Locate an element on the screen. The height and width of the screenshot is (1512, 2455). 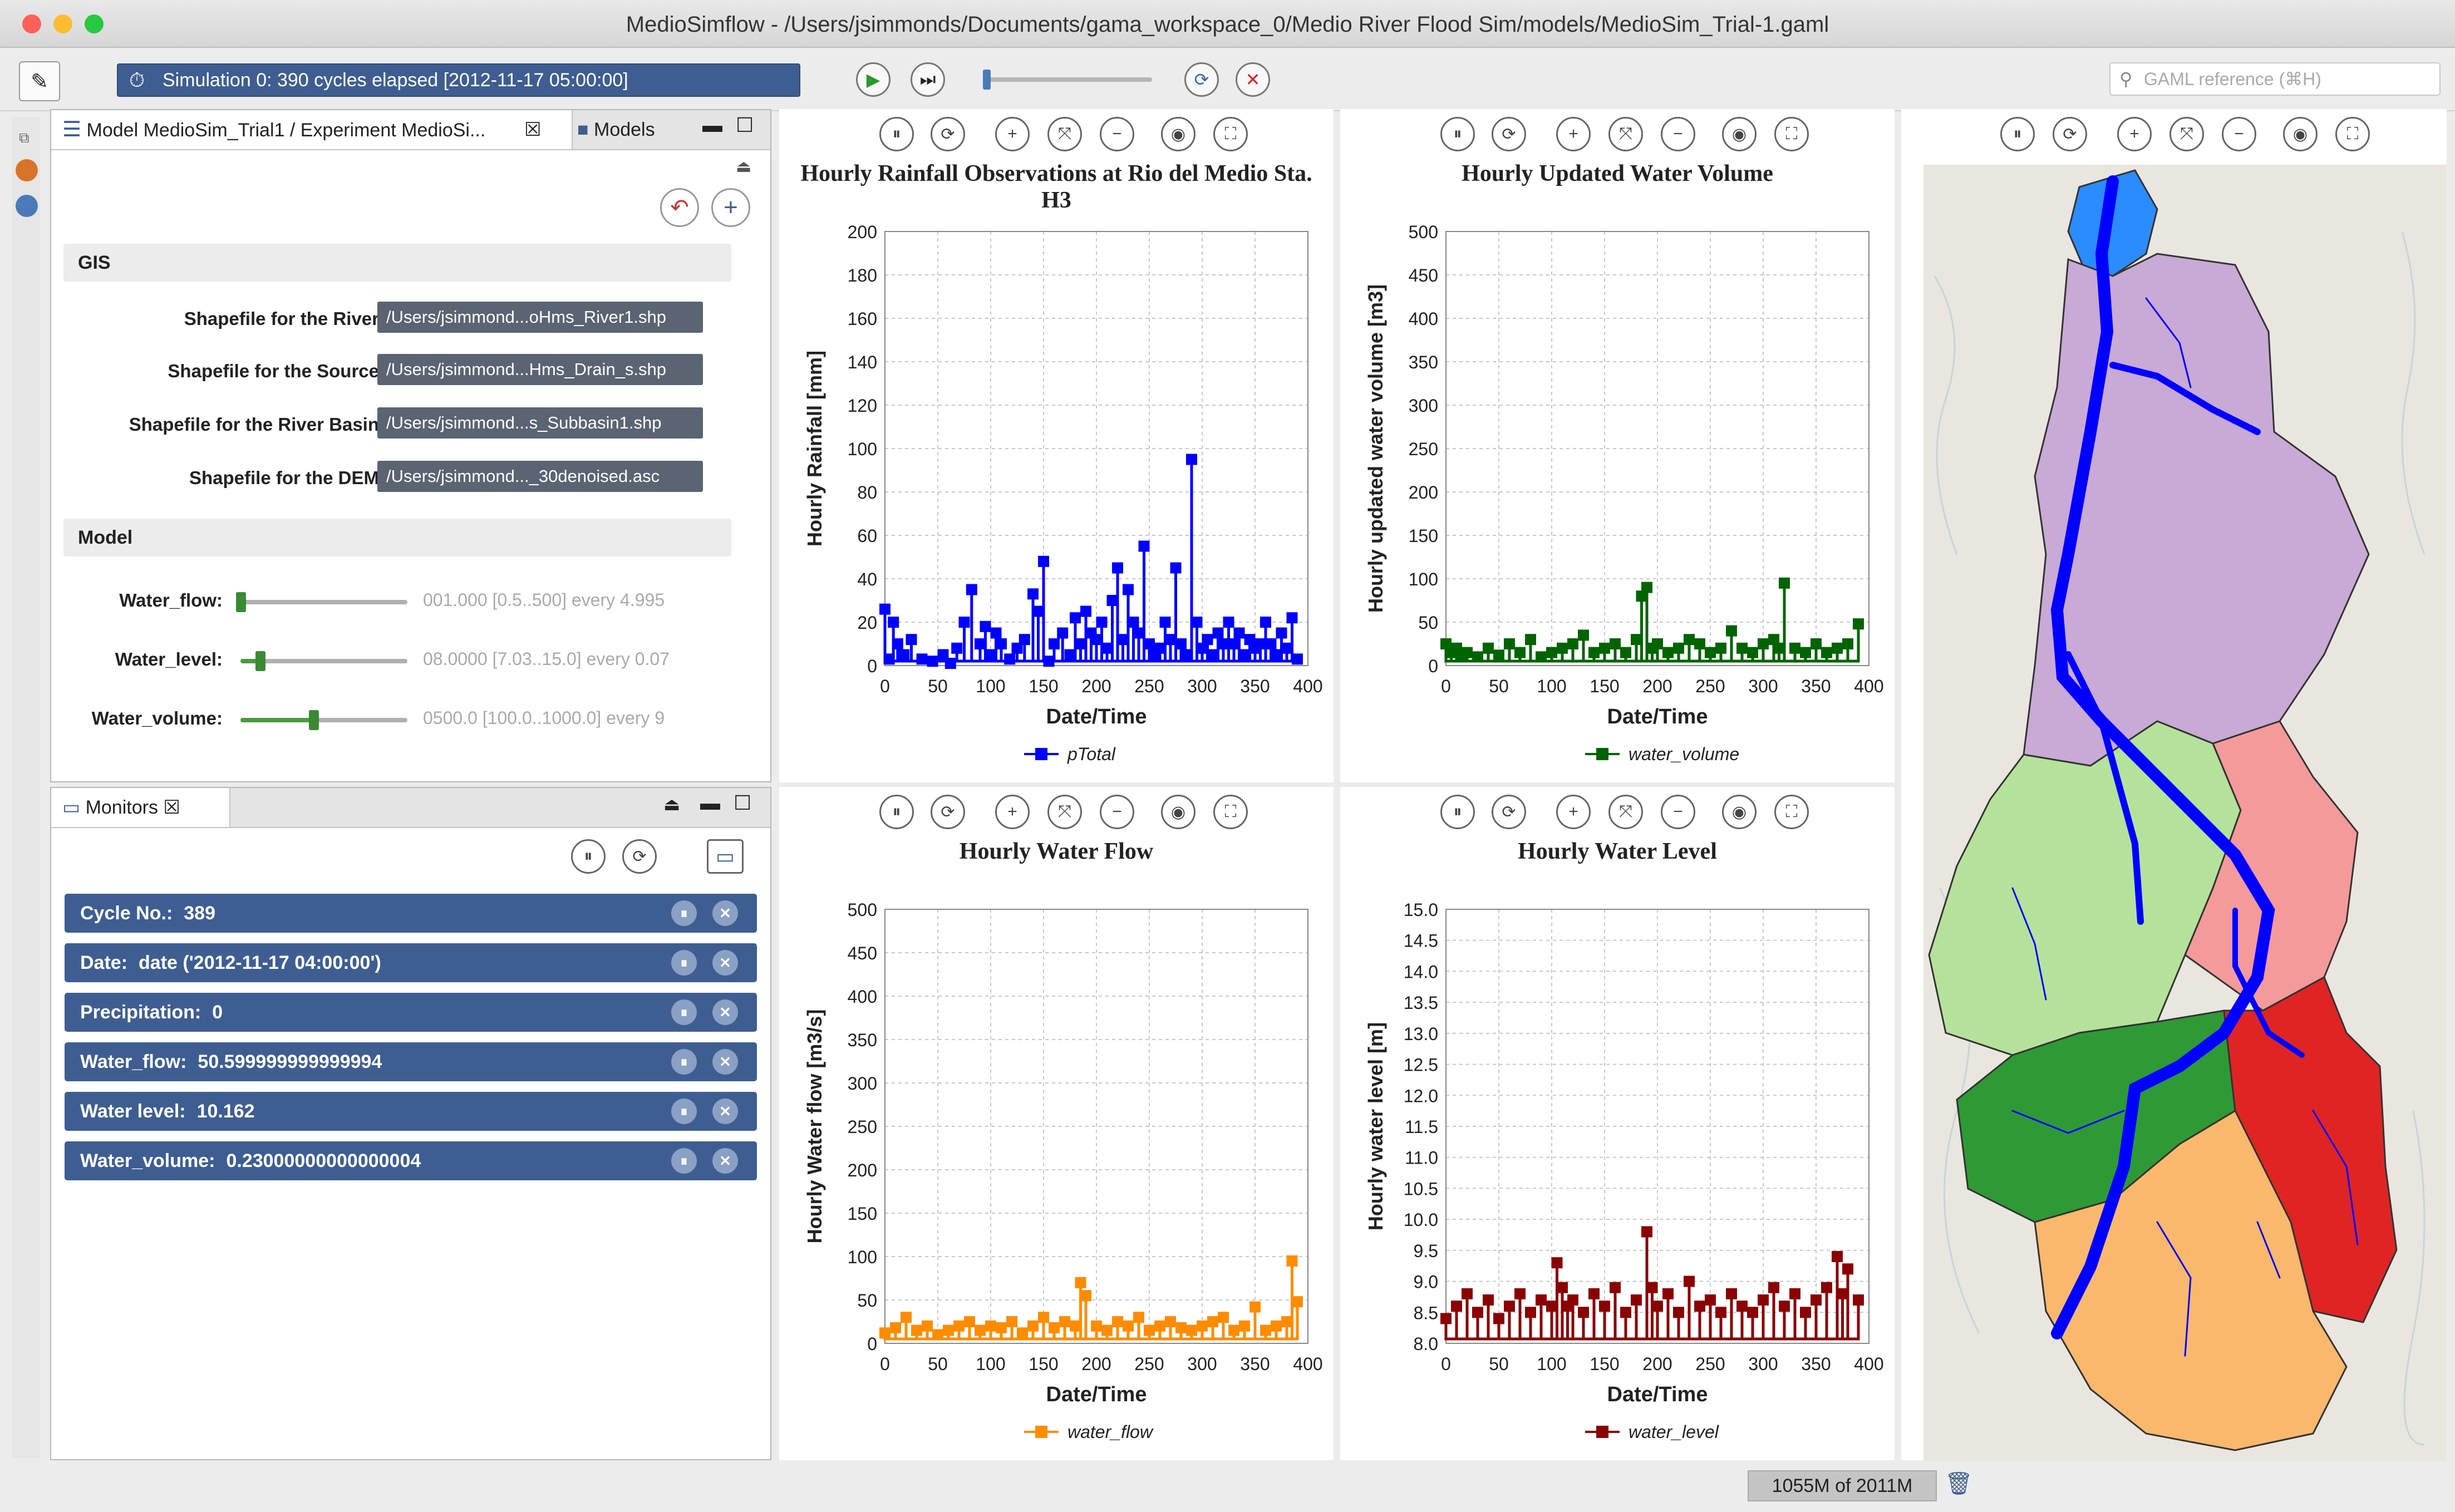
monitor-row: Date: date ('2012-11-17 04:00:00') ⏸ ✕ is located at coordinates (411, 962).